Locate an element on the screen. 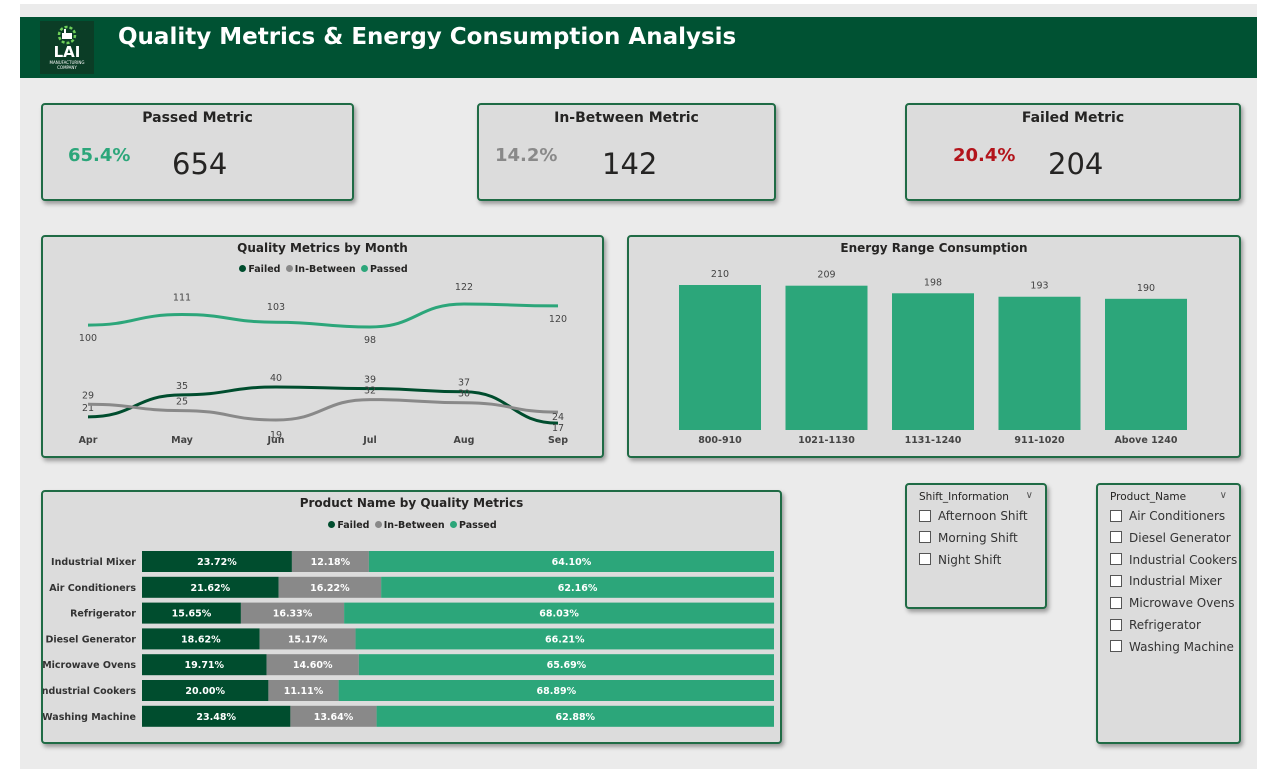  y-category-label: Air Conditioners is located at coordinates (92, 588).